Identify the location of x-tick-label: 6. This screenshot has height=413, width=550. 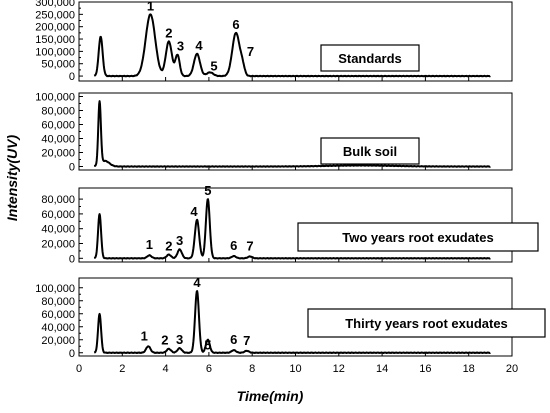
(209, 369).